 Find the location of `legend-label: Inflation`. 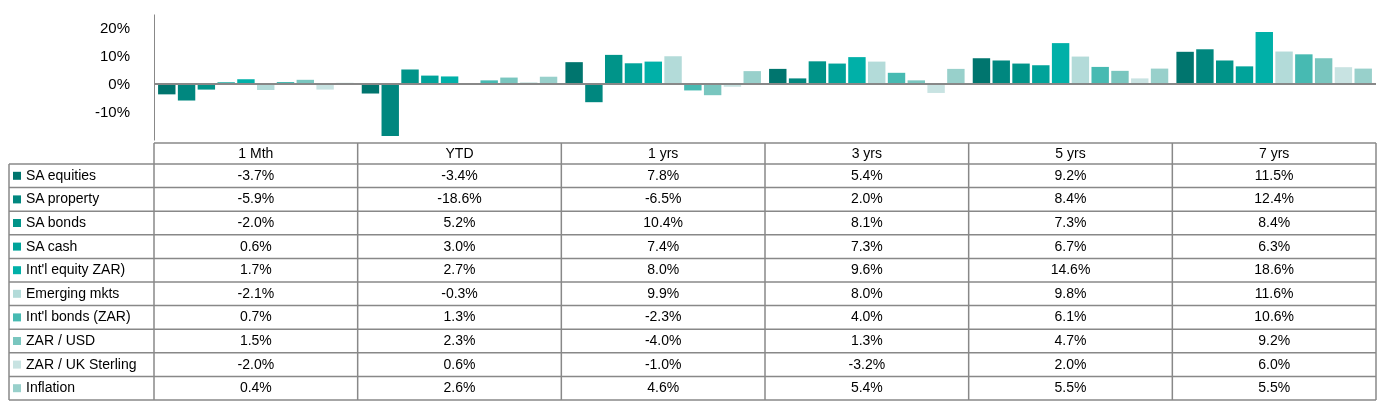

legend-label: Inflation is located at coordinates (51, 387).